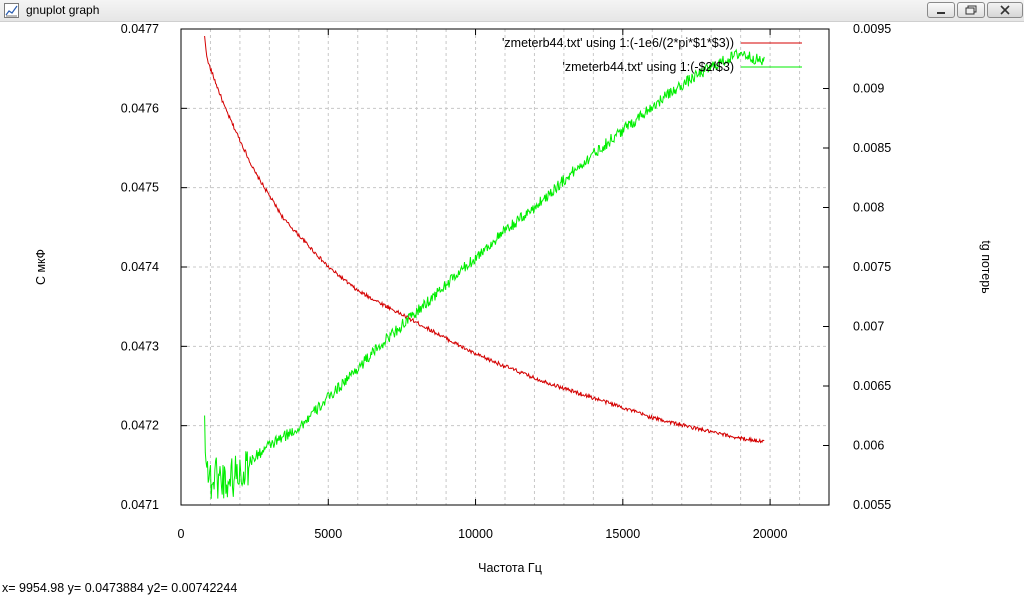  What do you see at coordinates (11, 10) in the screenshot?
I see `gnuplot-graph-icon` at bounding box center [11, 10].